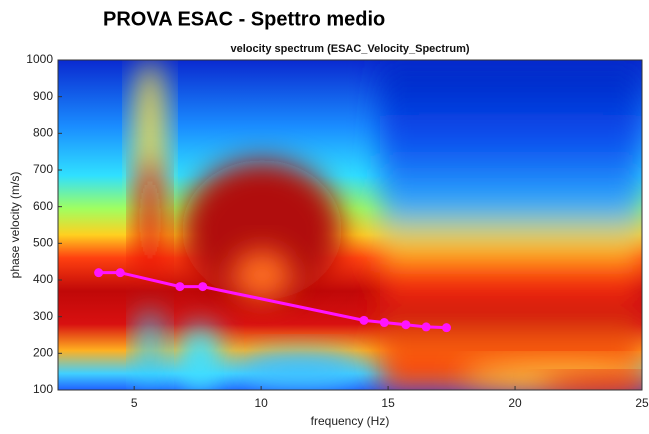 Image resolution: width=649 pixels, height=434 pixels. Describe the element at coordinates (515, 403) in the screenshot. I see `x-tick-label: 20` at that location.